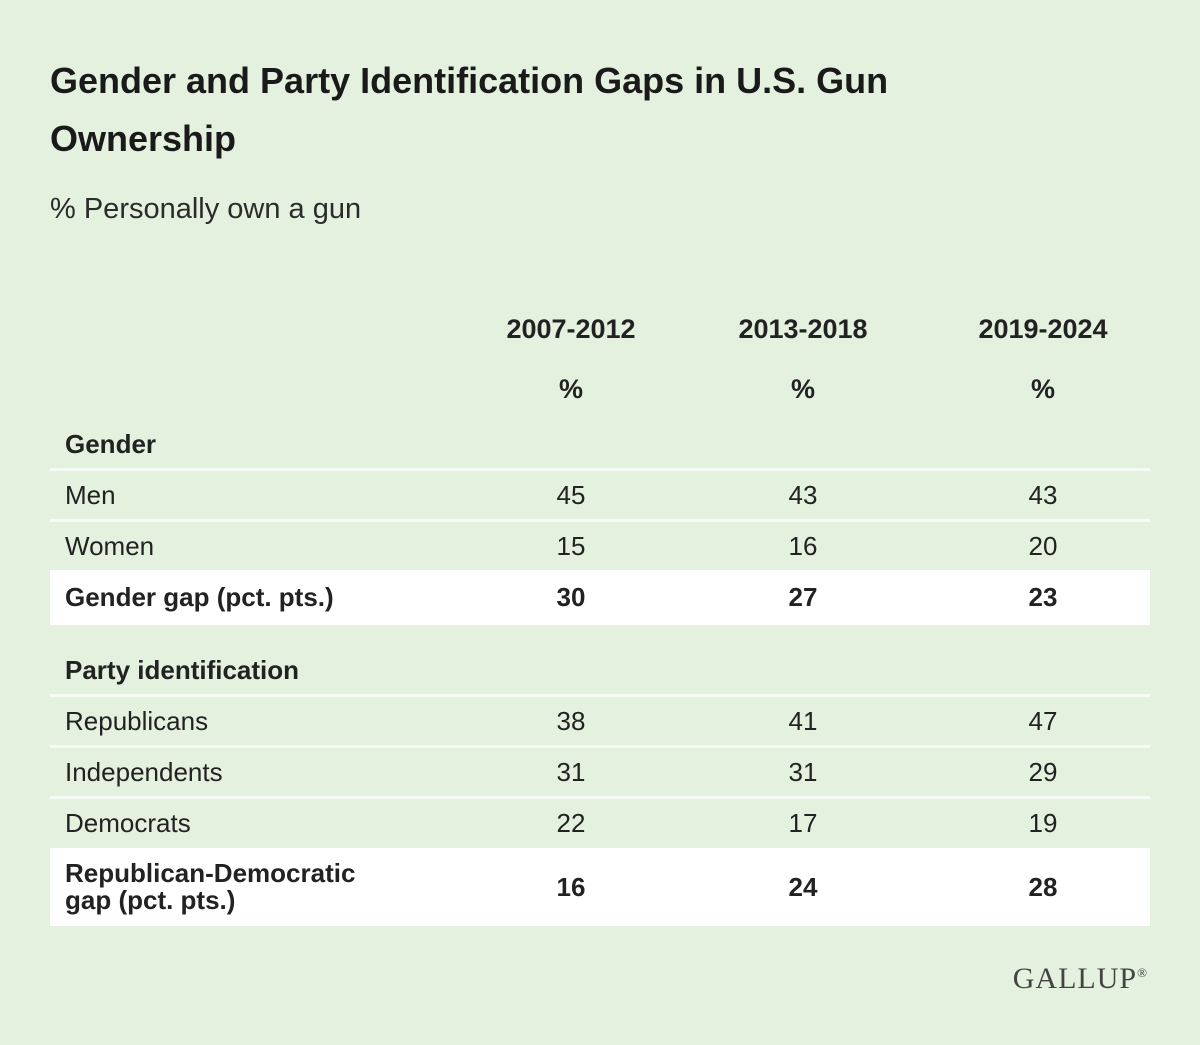 The width and height of the screenshot is (1200, 1045). Describe the element at coordinates (1043, 886) in the screenshot. I see `gap-cell: 28` at that location.